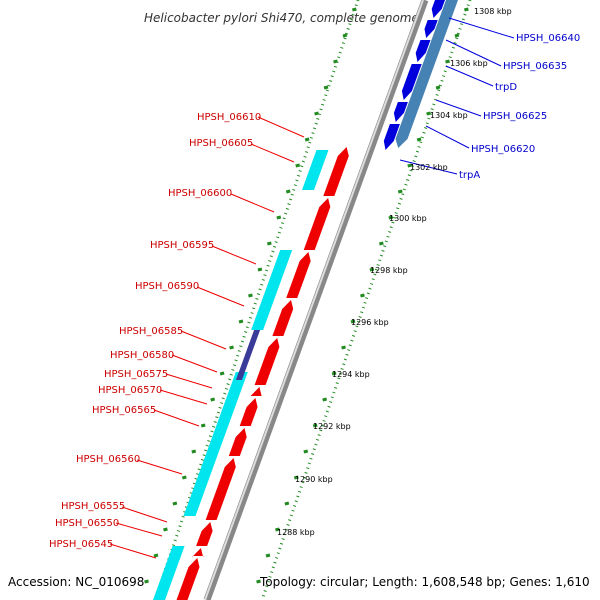 The width and height of the screenshot is (600, 600). Describe the element at coordinates (87, 523) in the screenshot. I see `gene-label-hpsh-06550: HPSH_06550` at that location.